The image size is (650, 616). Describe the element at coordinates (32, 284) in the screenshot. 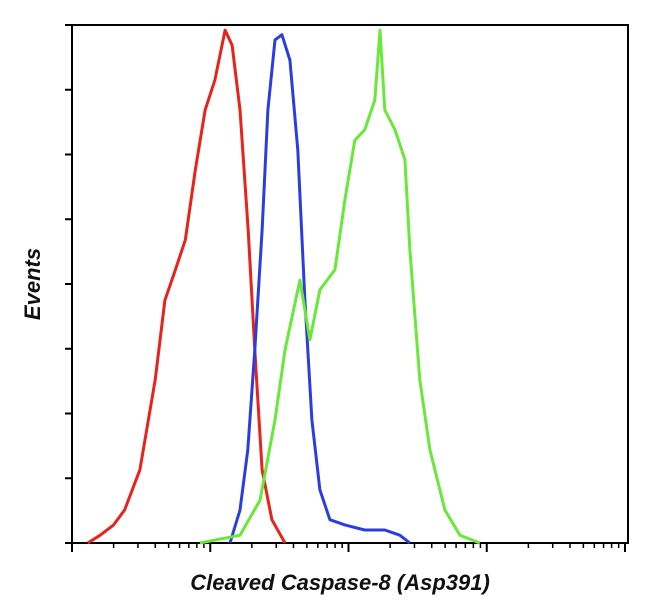

I see `y-axis-label: Events` at that location.